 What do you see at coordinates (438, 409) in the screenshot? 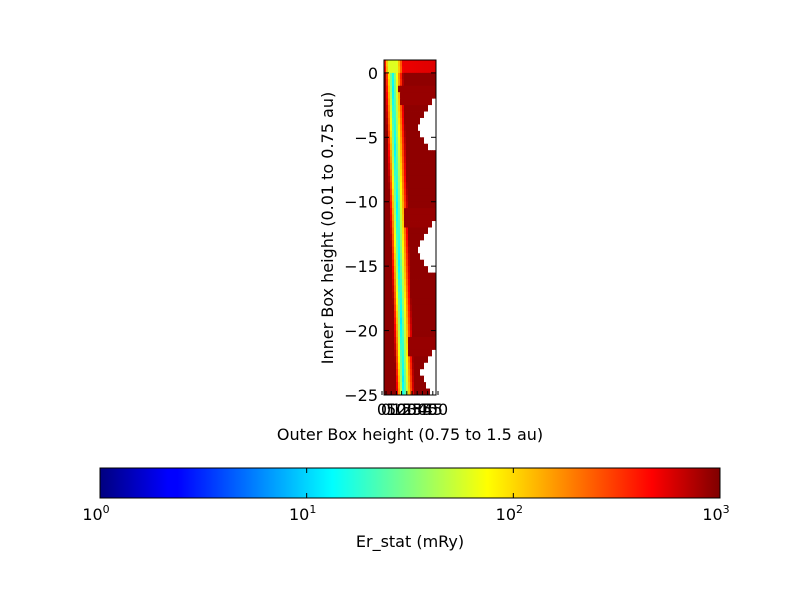
I see `x-tick-label: 50` at bounding box center [438, 409].